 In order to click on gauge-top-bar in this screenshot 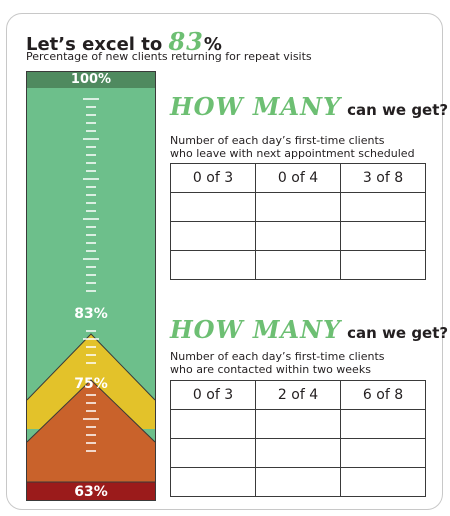, I will do `click(91, 80)`.